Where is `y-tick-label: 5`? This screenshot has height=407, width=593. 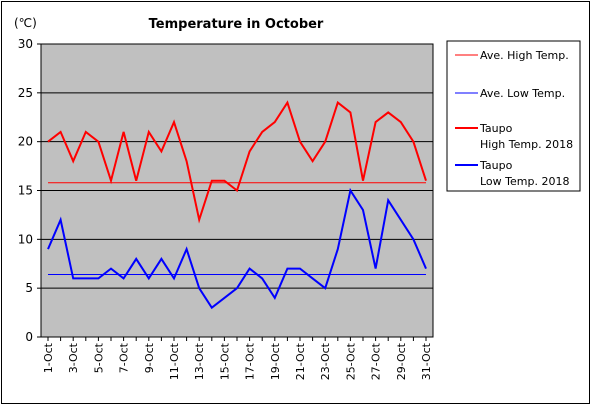 y-tick-label: 5 is located at coordinates (29, 288).